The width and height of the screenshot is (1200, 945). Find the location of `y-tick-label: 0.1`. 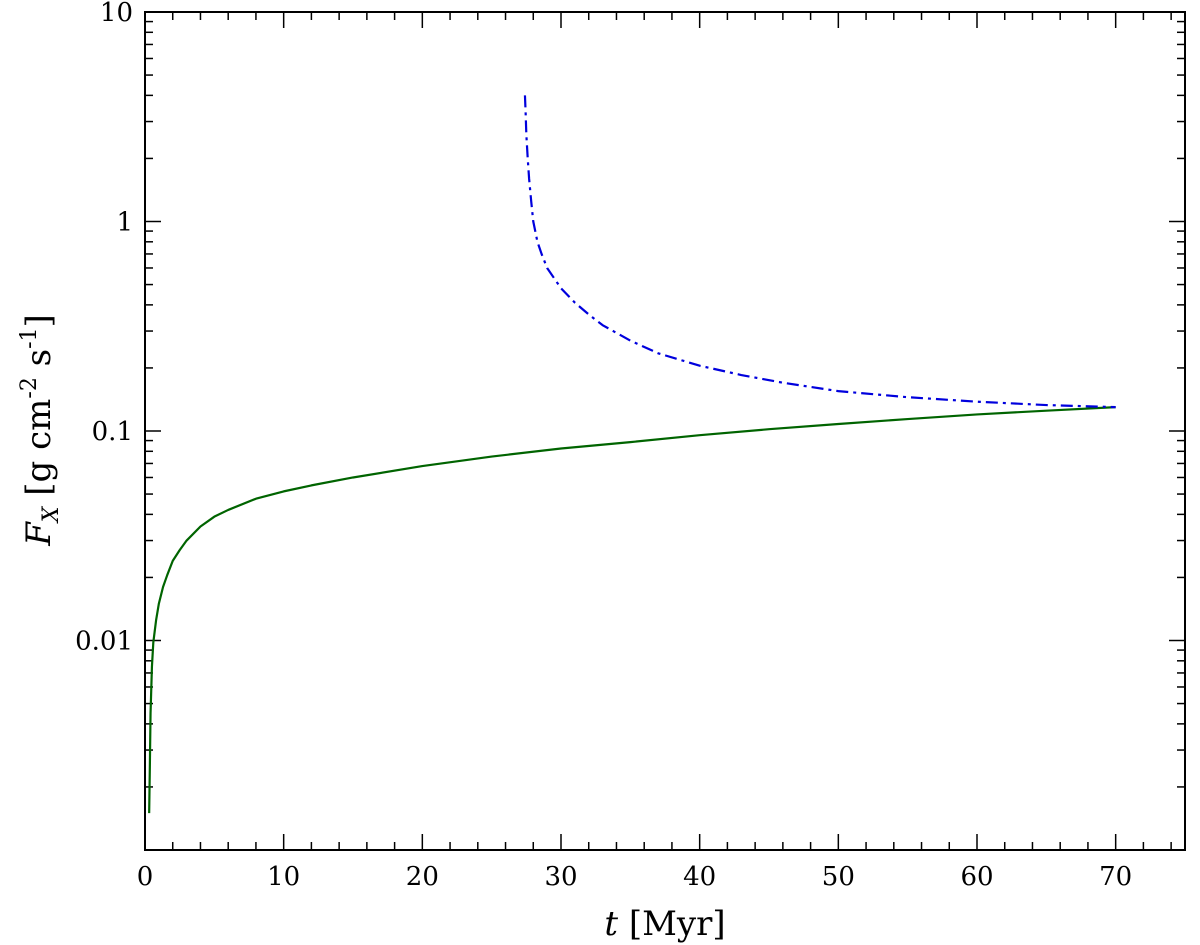

y-tick-label: 0.1 is located at coordinates (112, 432).